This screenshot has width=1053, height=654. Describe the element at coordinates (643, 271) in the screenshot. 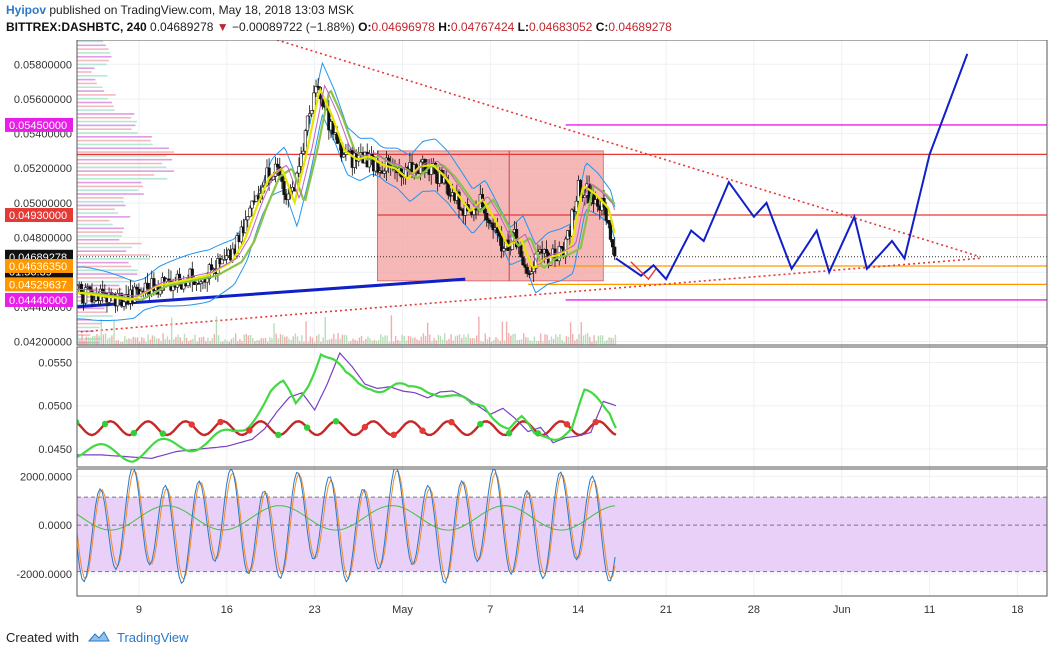

I see `projection-arrow` at that location.